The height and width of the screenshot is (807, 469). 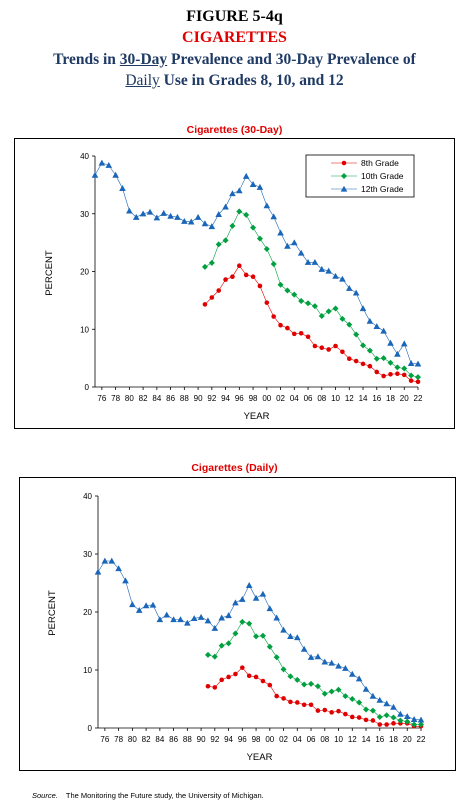 I want to click on cd-series-line-grade8, so click(x=314, y=697).